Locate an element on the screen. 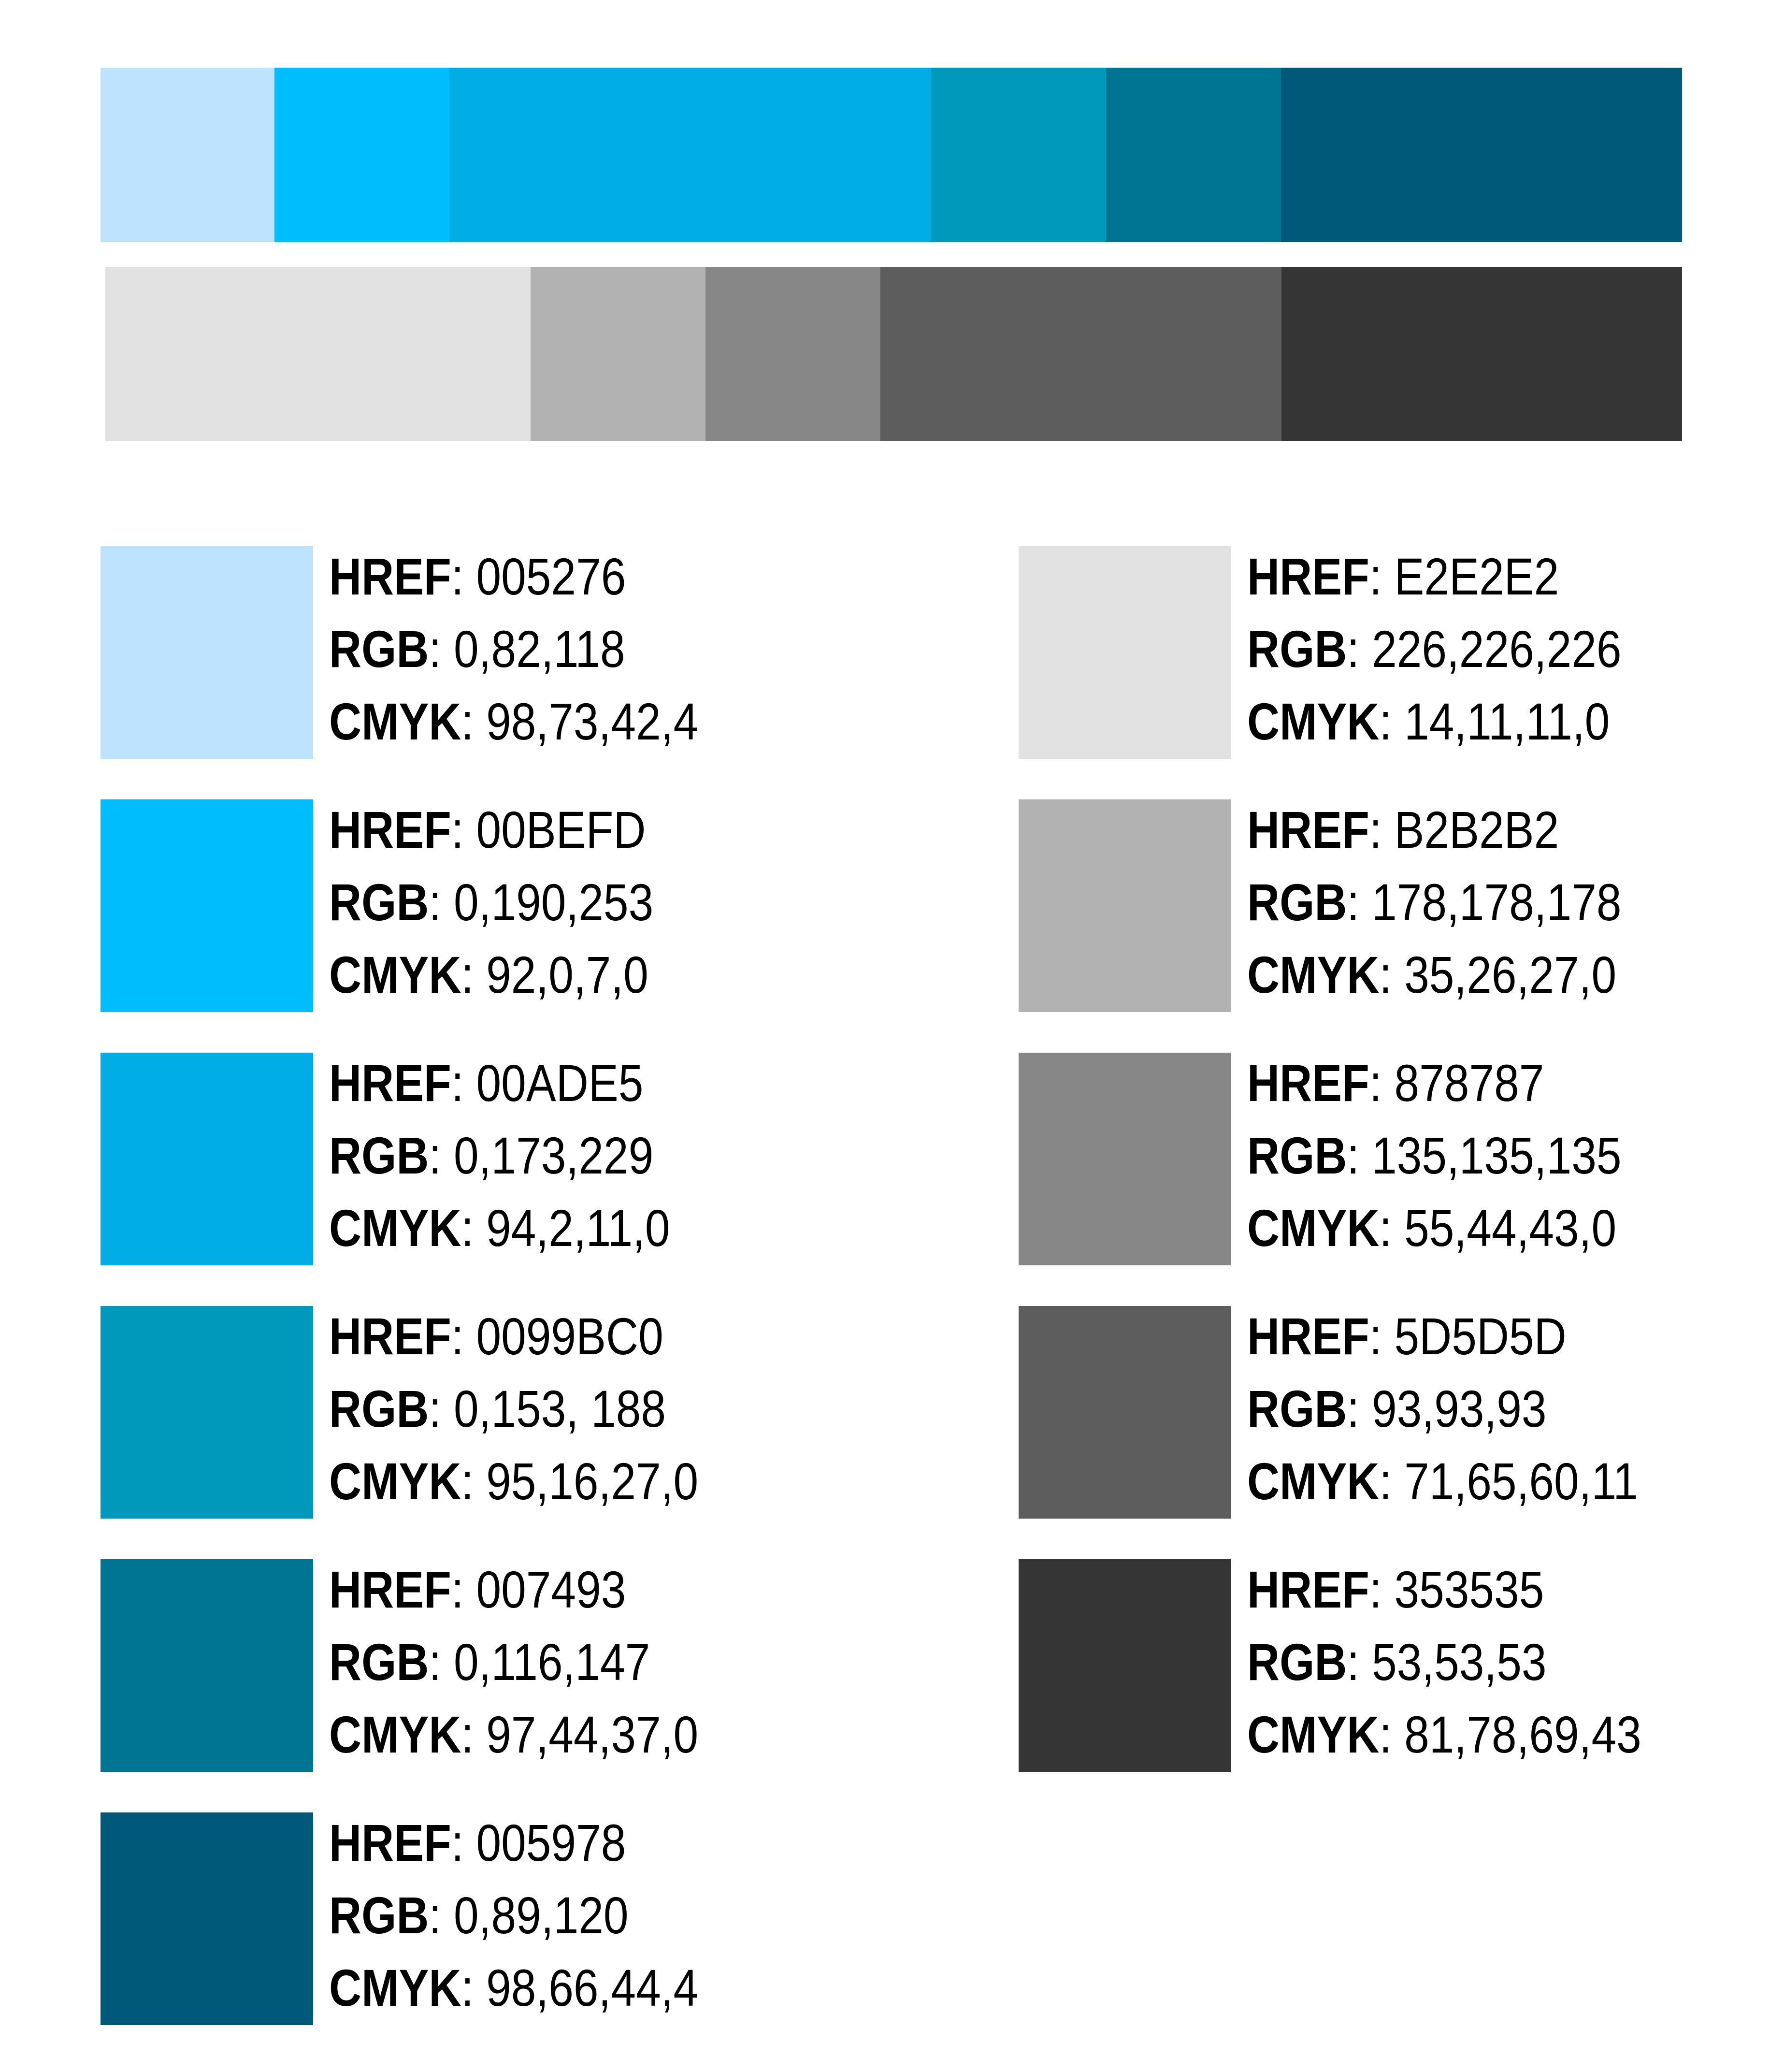 The height and width of the screenshot is (2072, 1770). rgb-value: 178,178,178 is located at coordinates (1497, 902).